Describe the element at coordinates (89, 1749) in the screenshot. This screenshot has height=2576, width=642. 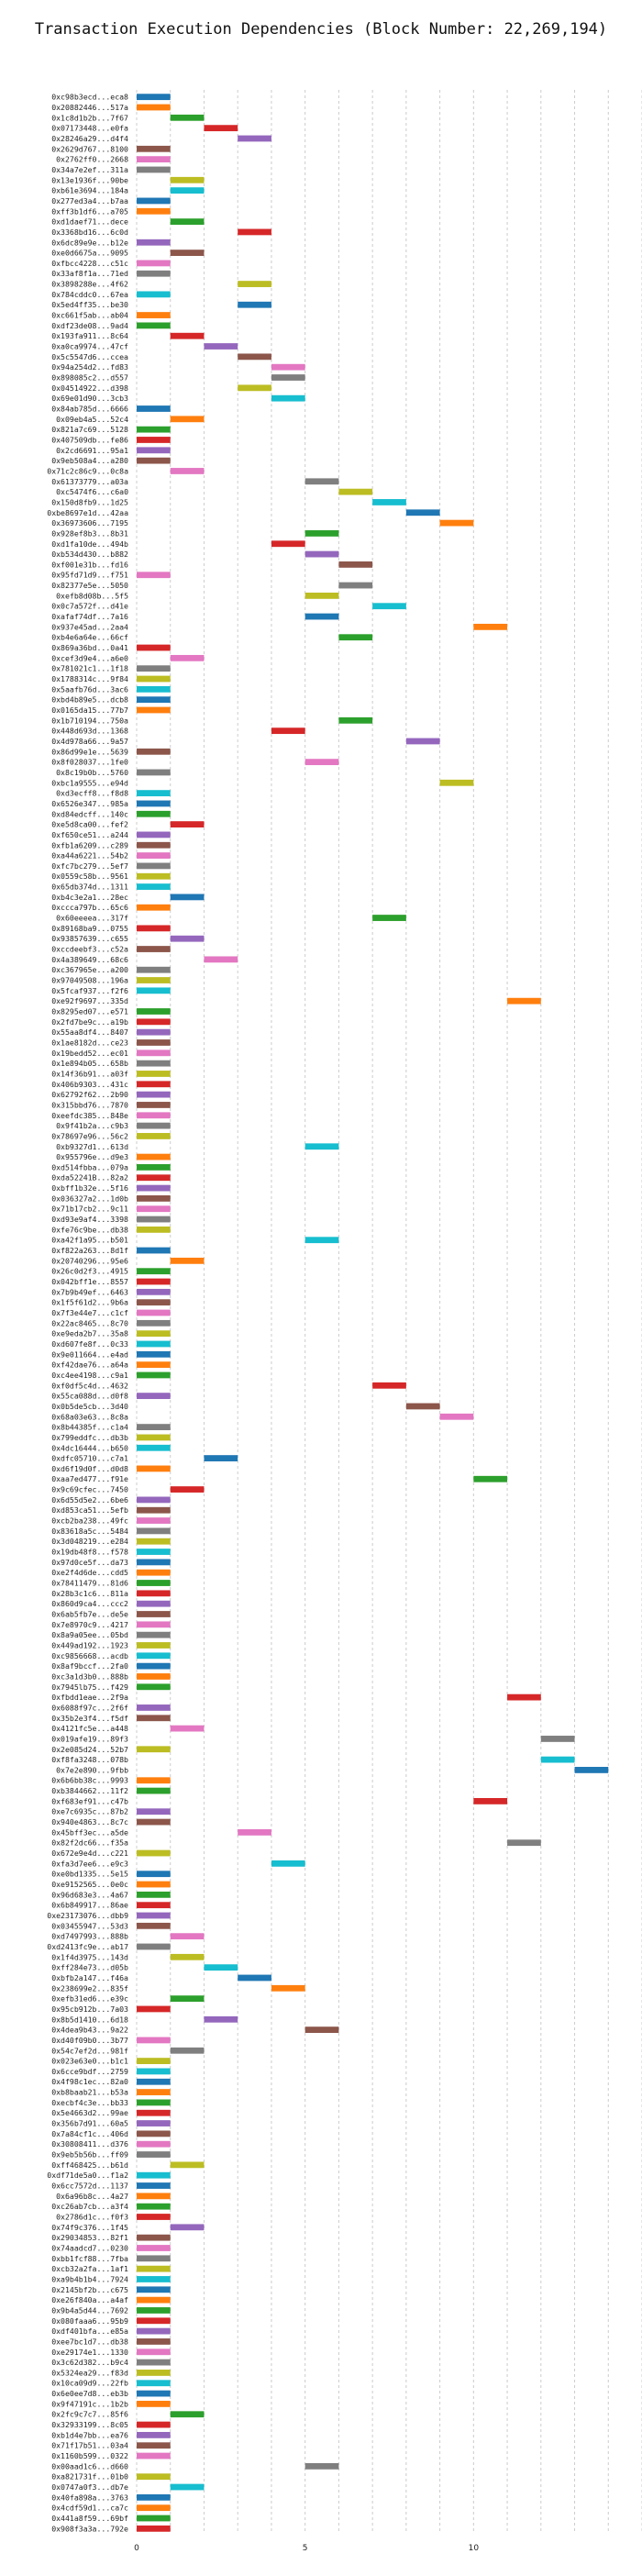
I see `y-tick-label: 0x2e085d24...52b7` at that location.